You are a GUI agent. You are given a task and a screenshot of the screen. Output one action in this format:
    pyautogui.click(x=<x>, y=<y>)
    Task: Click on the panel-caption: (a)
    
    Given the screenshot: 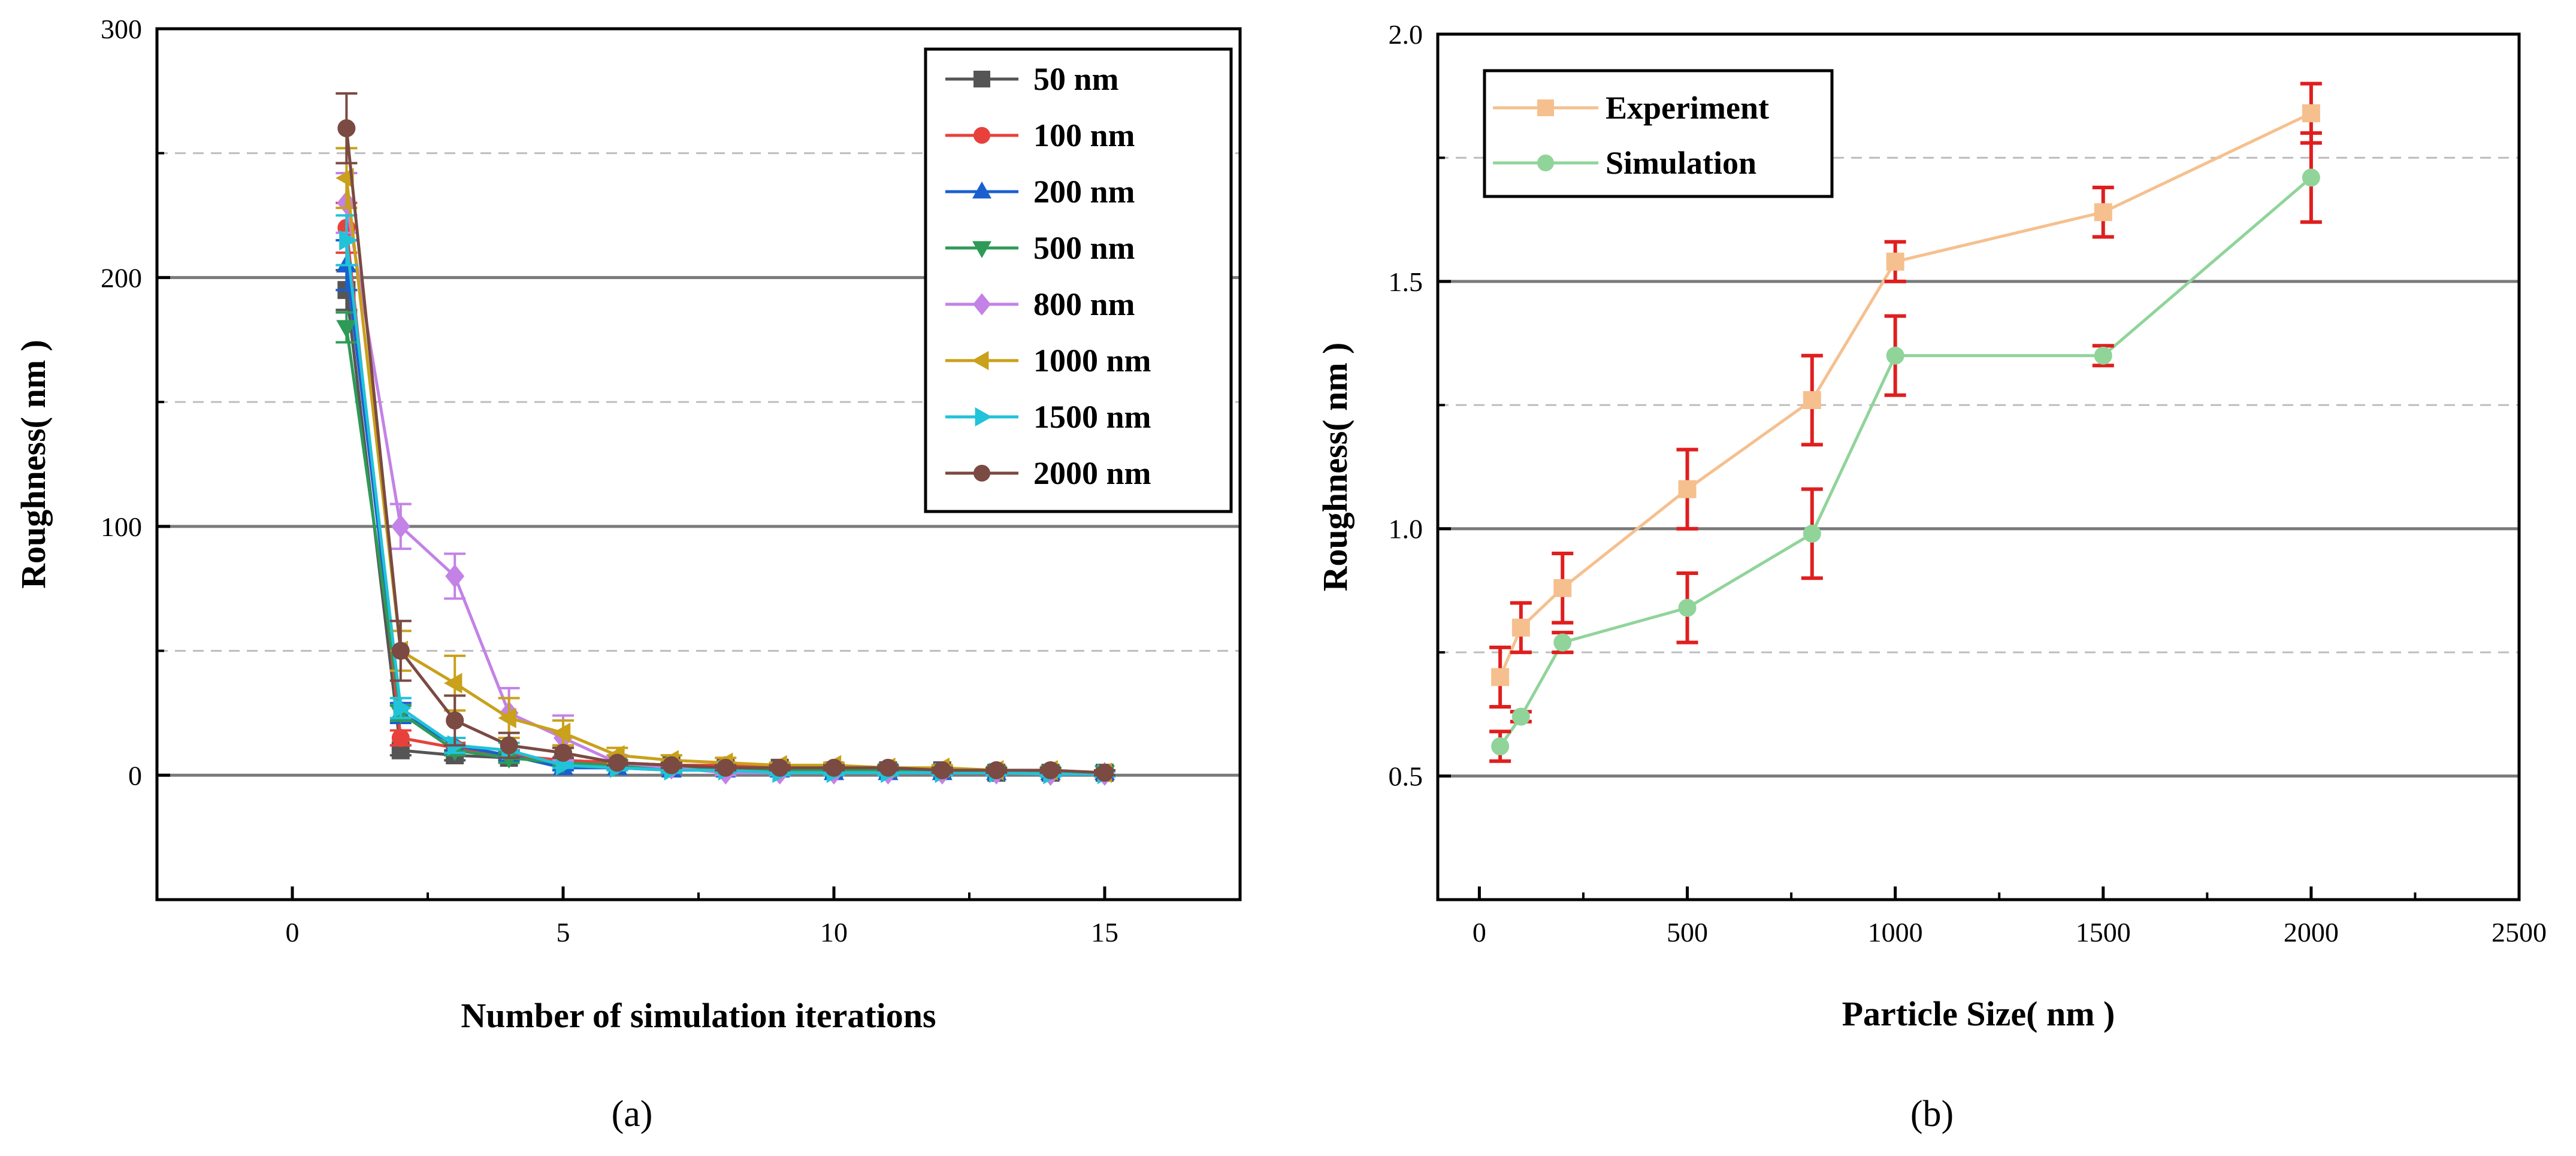 What is the action you would take?
    pyautogui.click(x=632, y=1114)
    